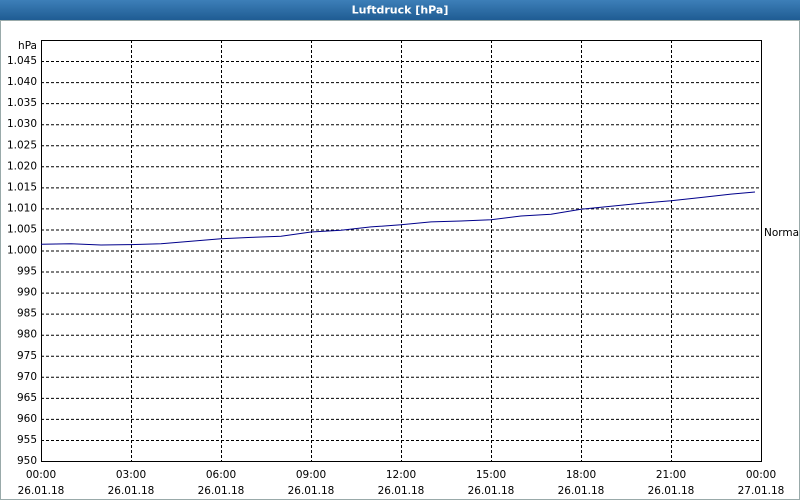 The height and width of the screenshot is (500, 800). Describe the element at coordinates (22, 208) in the screenshot. I see `y-tick-label: 1.010` at that location.